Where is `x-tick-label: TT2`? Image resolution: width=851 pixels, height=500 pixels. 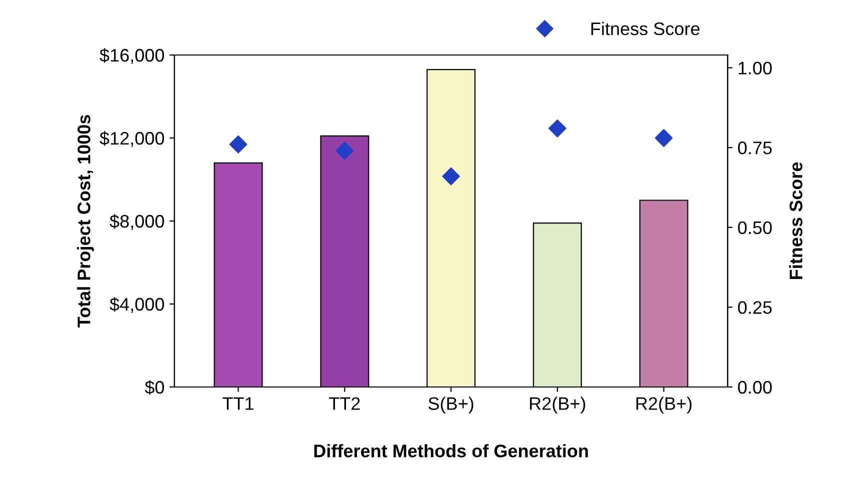
x-tick-label: TT2 is located at coordinates (344, 403).